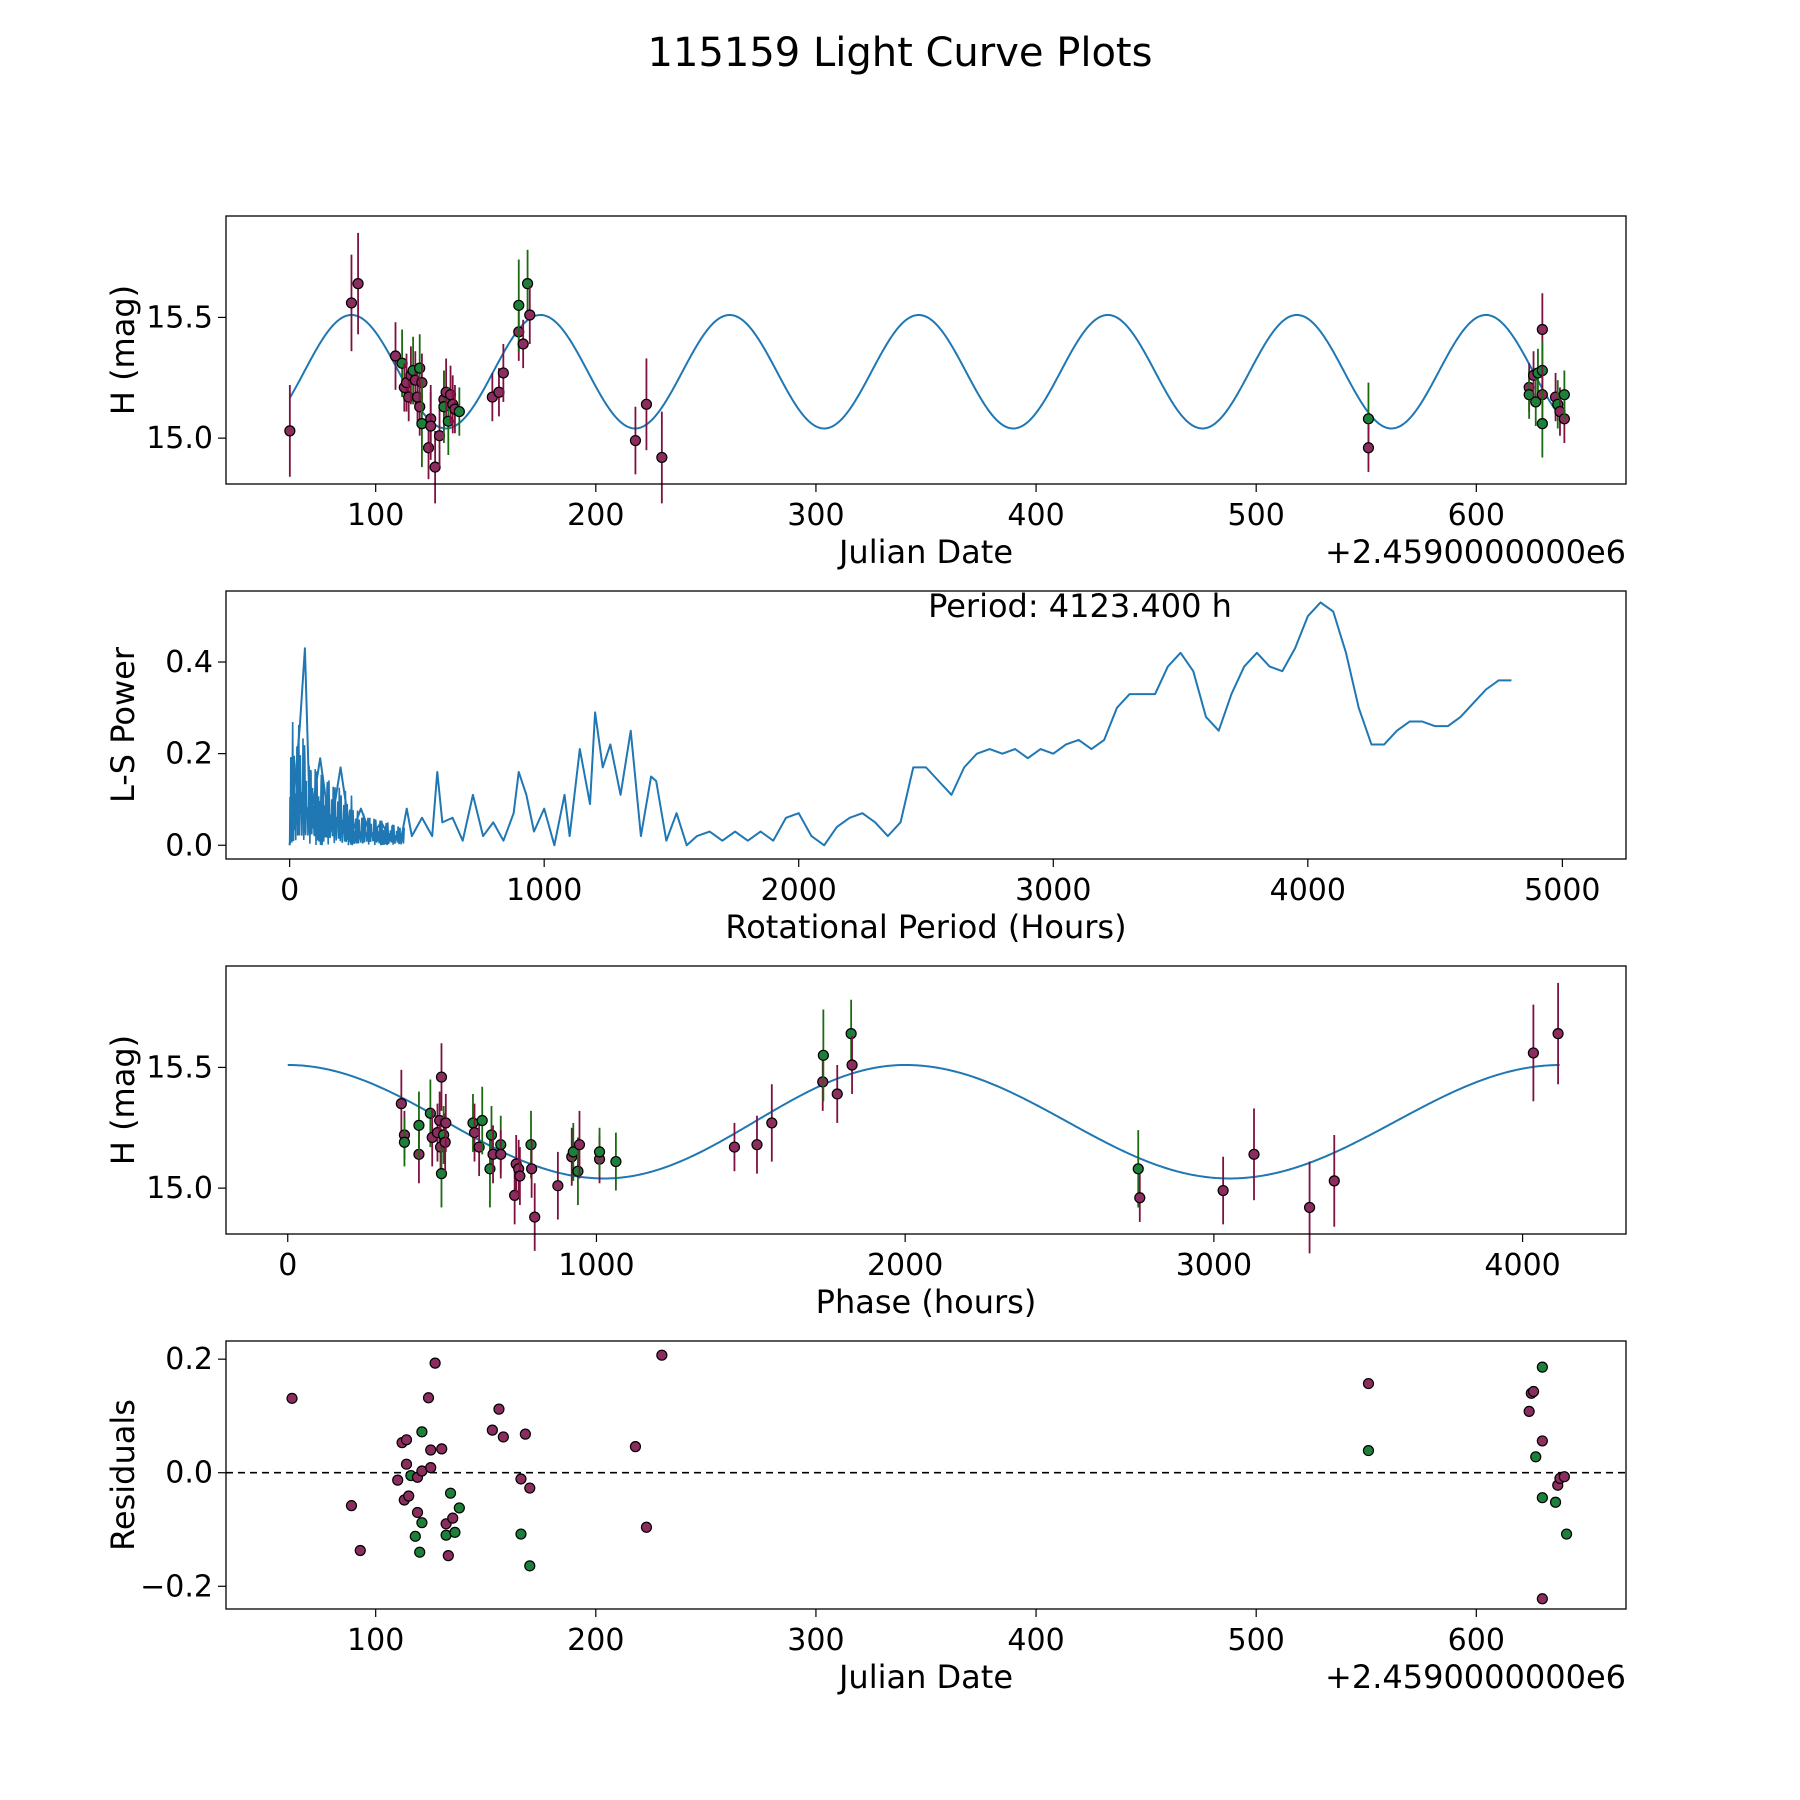 This screenshot has width=1800, height=1800. I want to click on y-tick-label: 0.4, so click(189, 662).